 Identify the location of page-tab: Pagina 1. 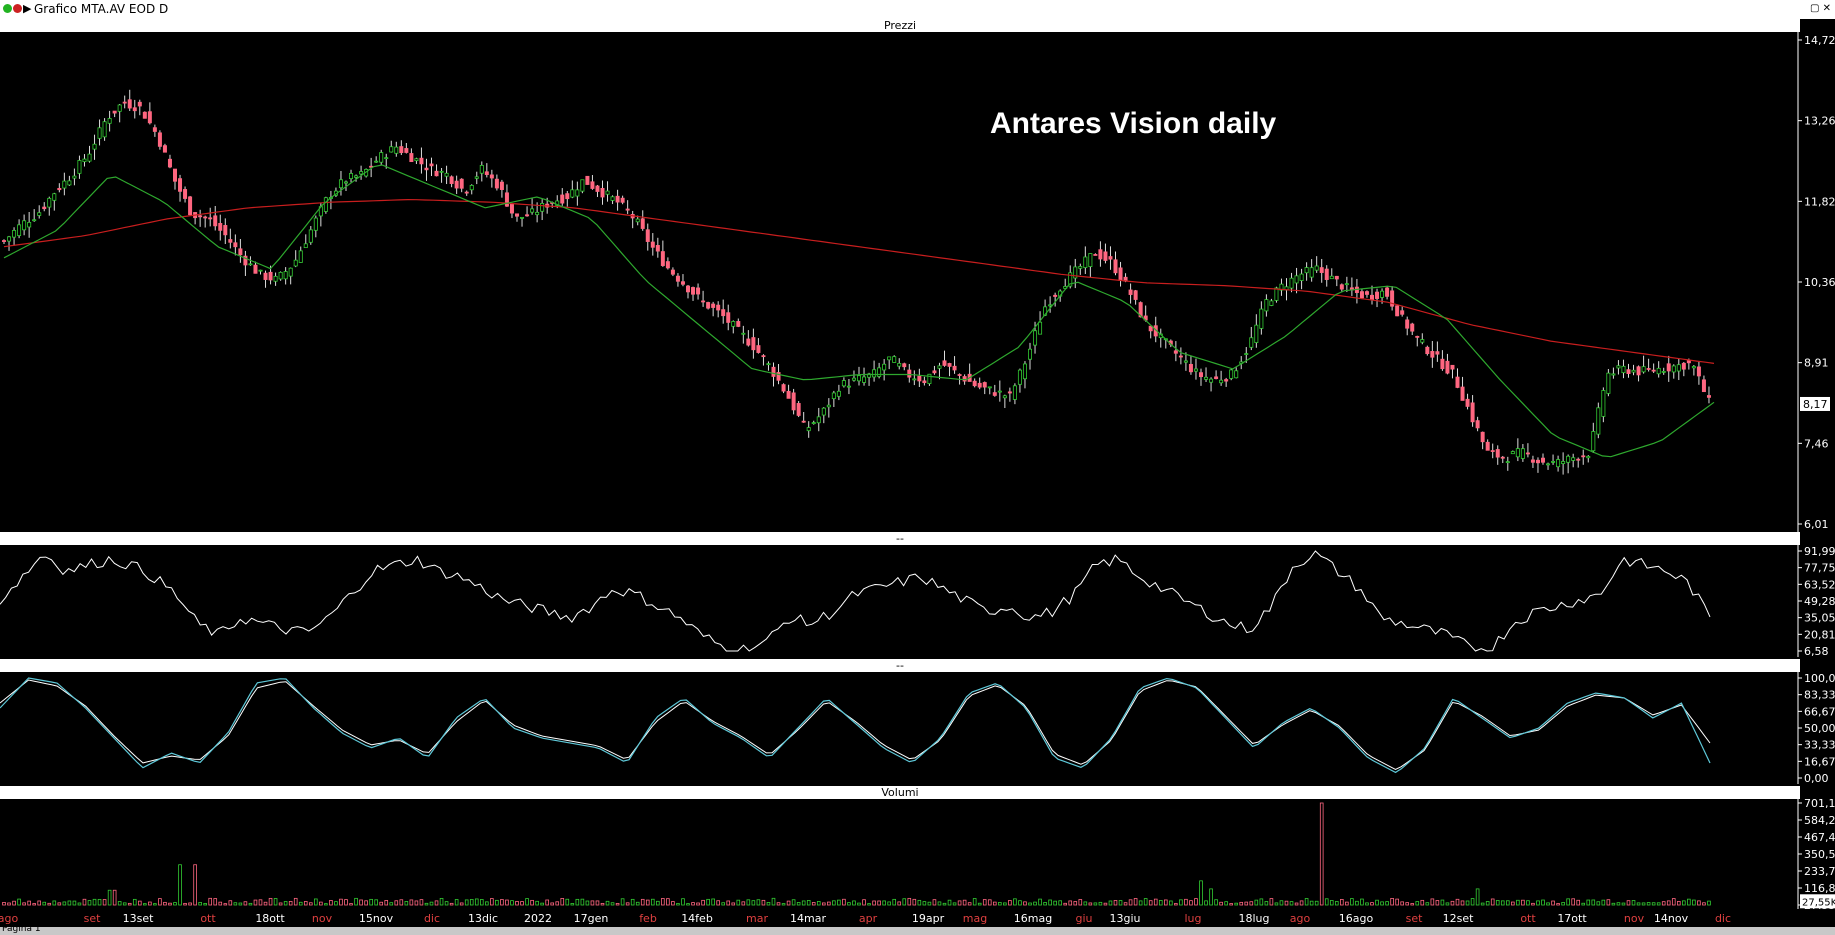
(21, 929).